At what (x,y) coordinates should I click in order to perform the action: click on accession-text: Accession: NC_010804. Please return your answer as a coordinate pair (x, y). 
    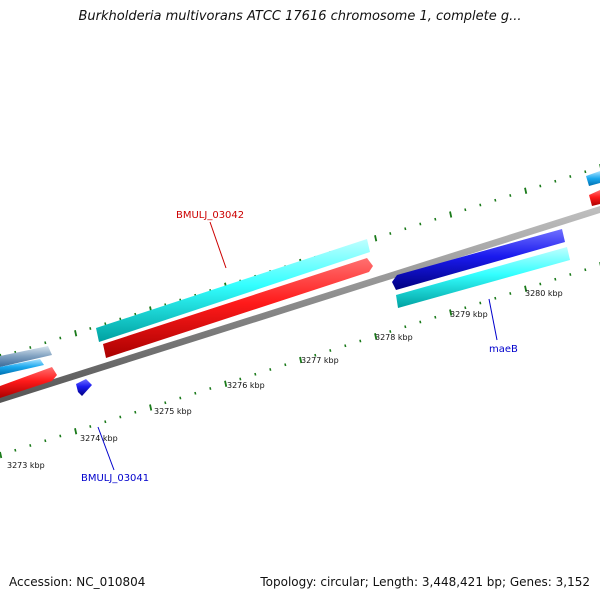
    Looking at the image, I should click on (77, 582).